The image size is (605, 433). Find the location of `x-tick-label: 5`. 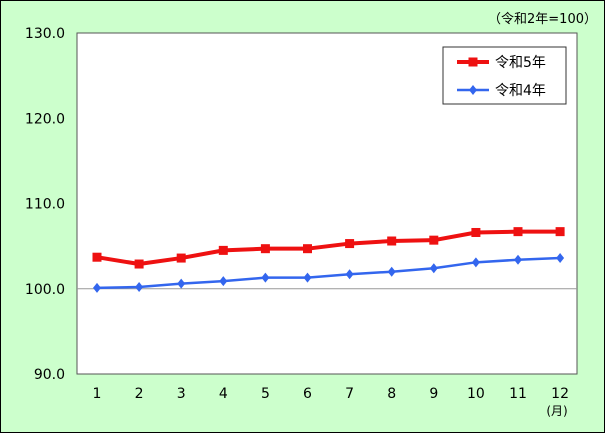

x-tick-label: 5 is located at coordinates (265, 394).